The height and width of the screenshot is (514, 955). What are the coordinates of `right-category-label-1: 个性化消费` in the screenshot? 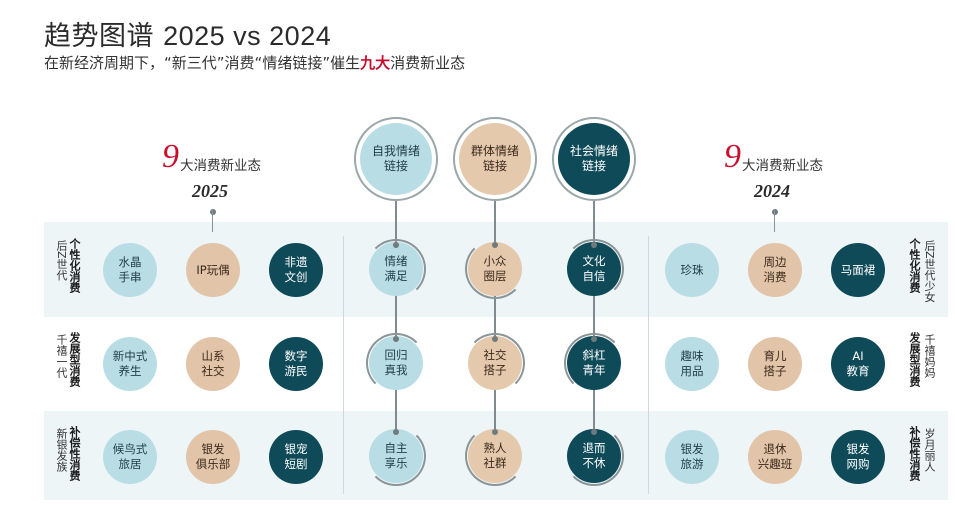 It's located at (914, 265).